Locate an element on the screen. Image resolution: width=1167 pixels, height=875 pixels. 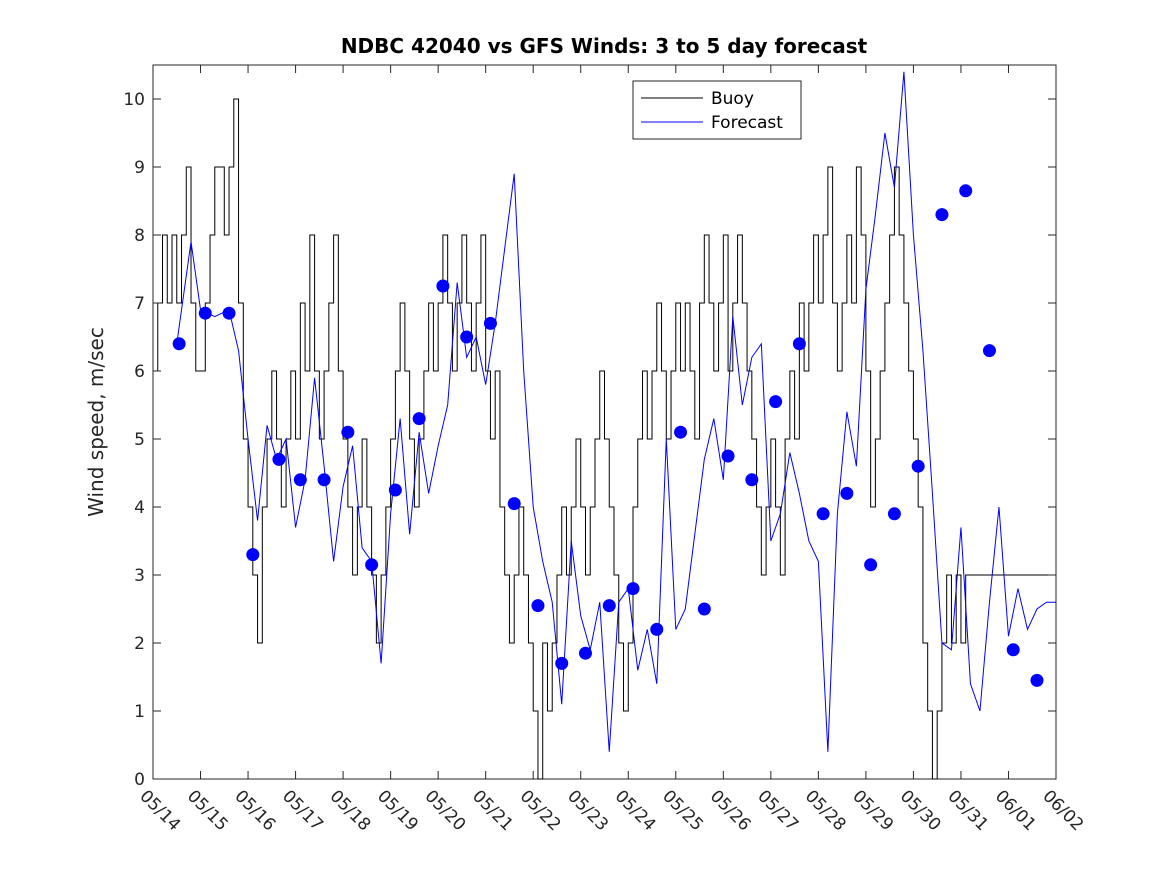
y-tick-label: 5 is located at coordinates (139, 440).